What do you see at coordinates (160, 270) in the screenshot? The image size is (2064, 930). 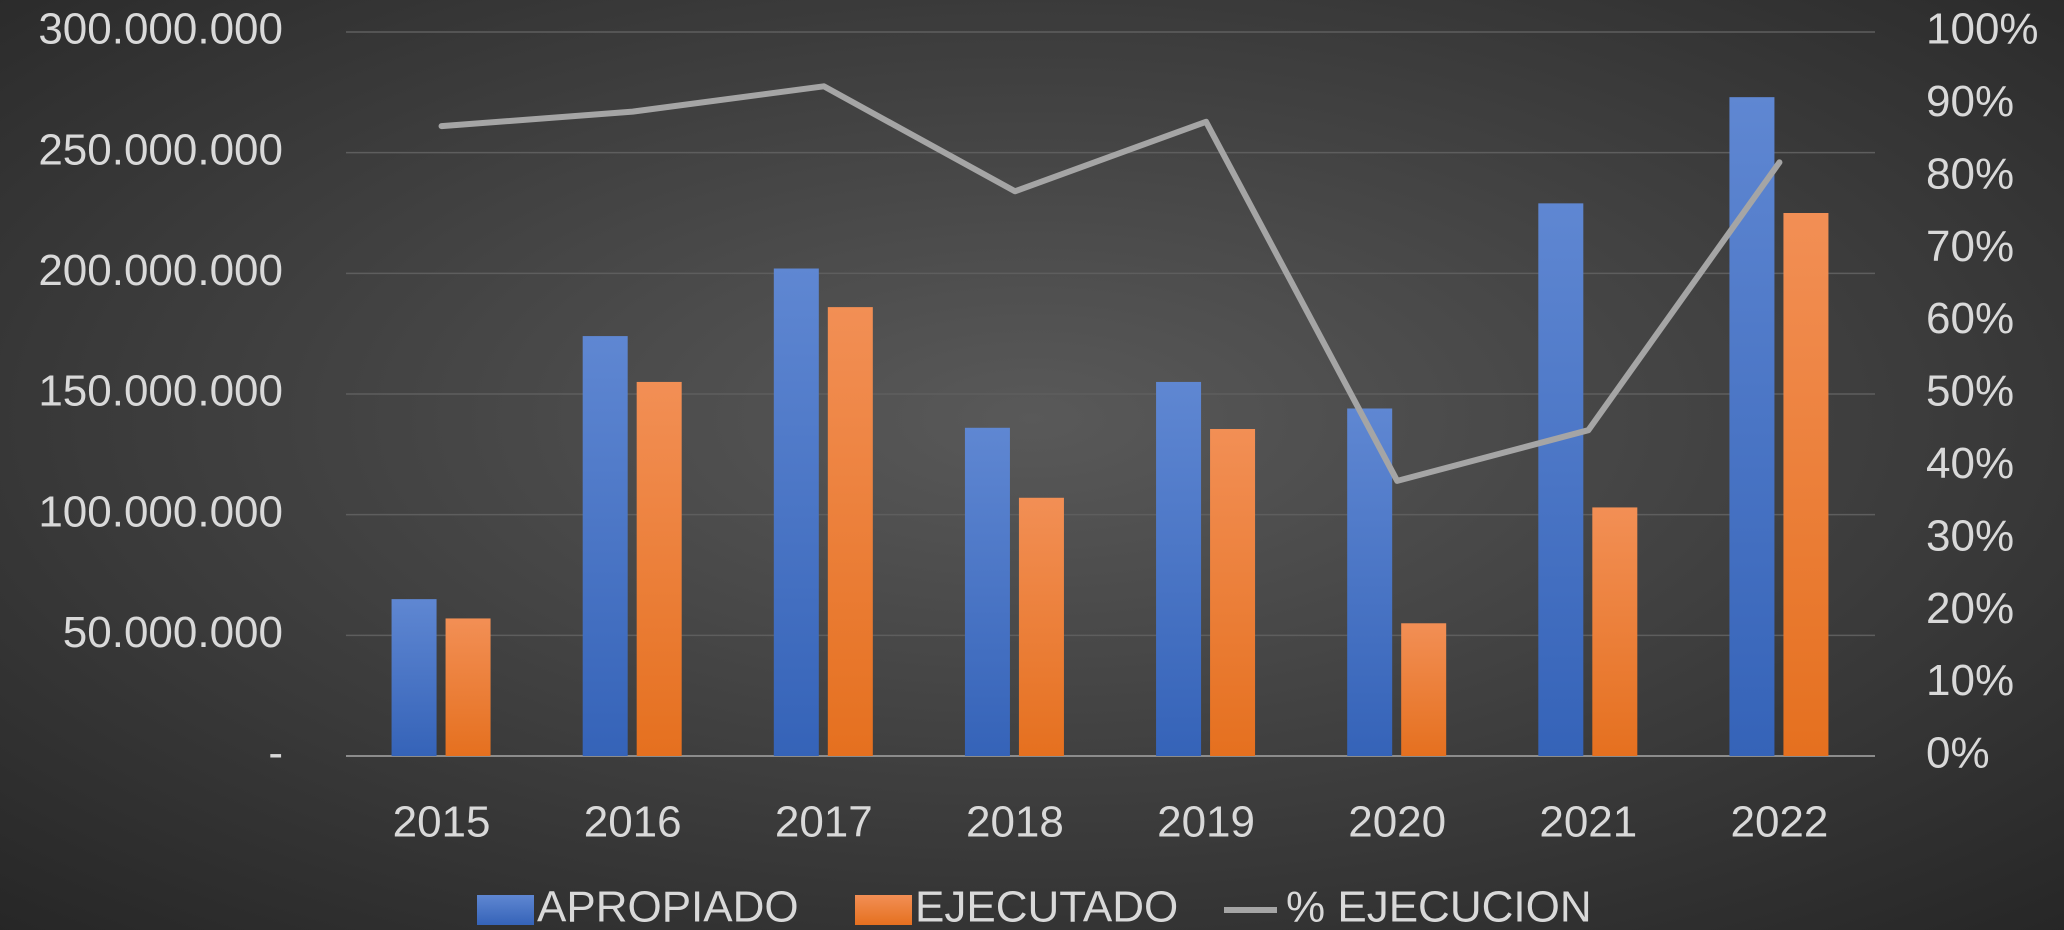 I see `y-tick-label: 200.000.000` at bounding box center [160, 270].